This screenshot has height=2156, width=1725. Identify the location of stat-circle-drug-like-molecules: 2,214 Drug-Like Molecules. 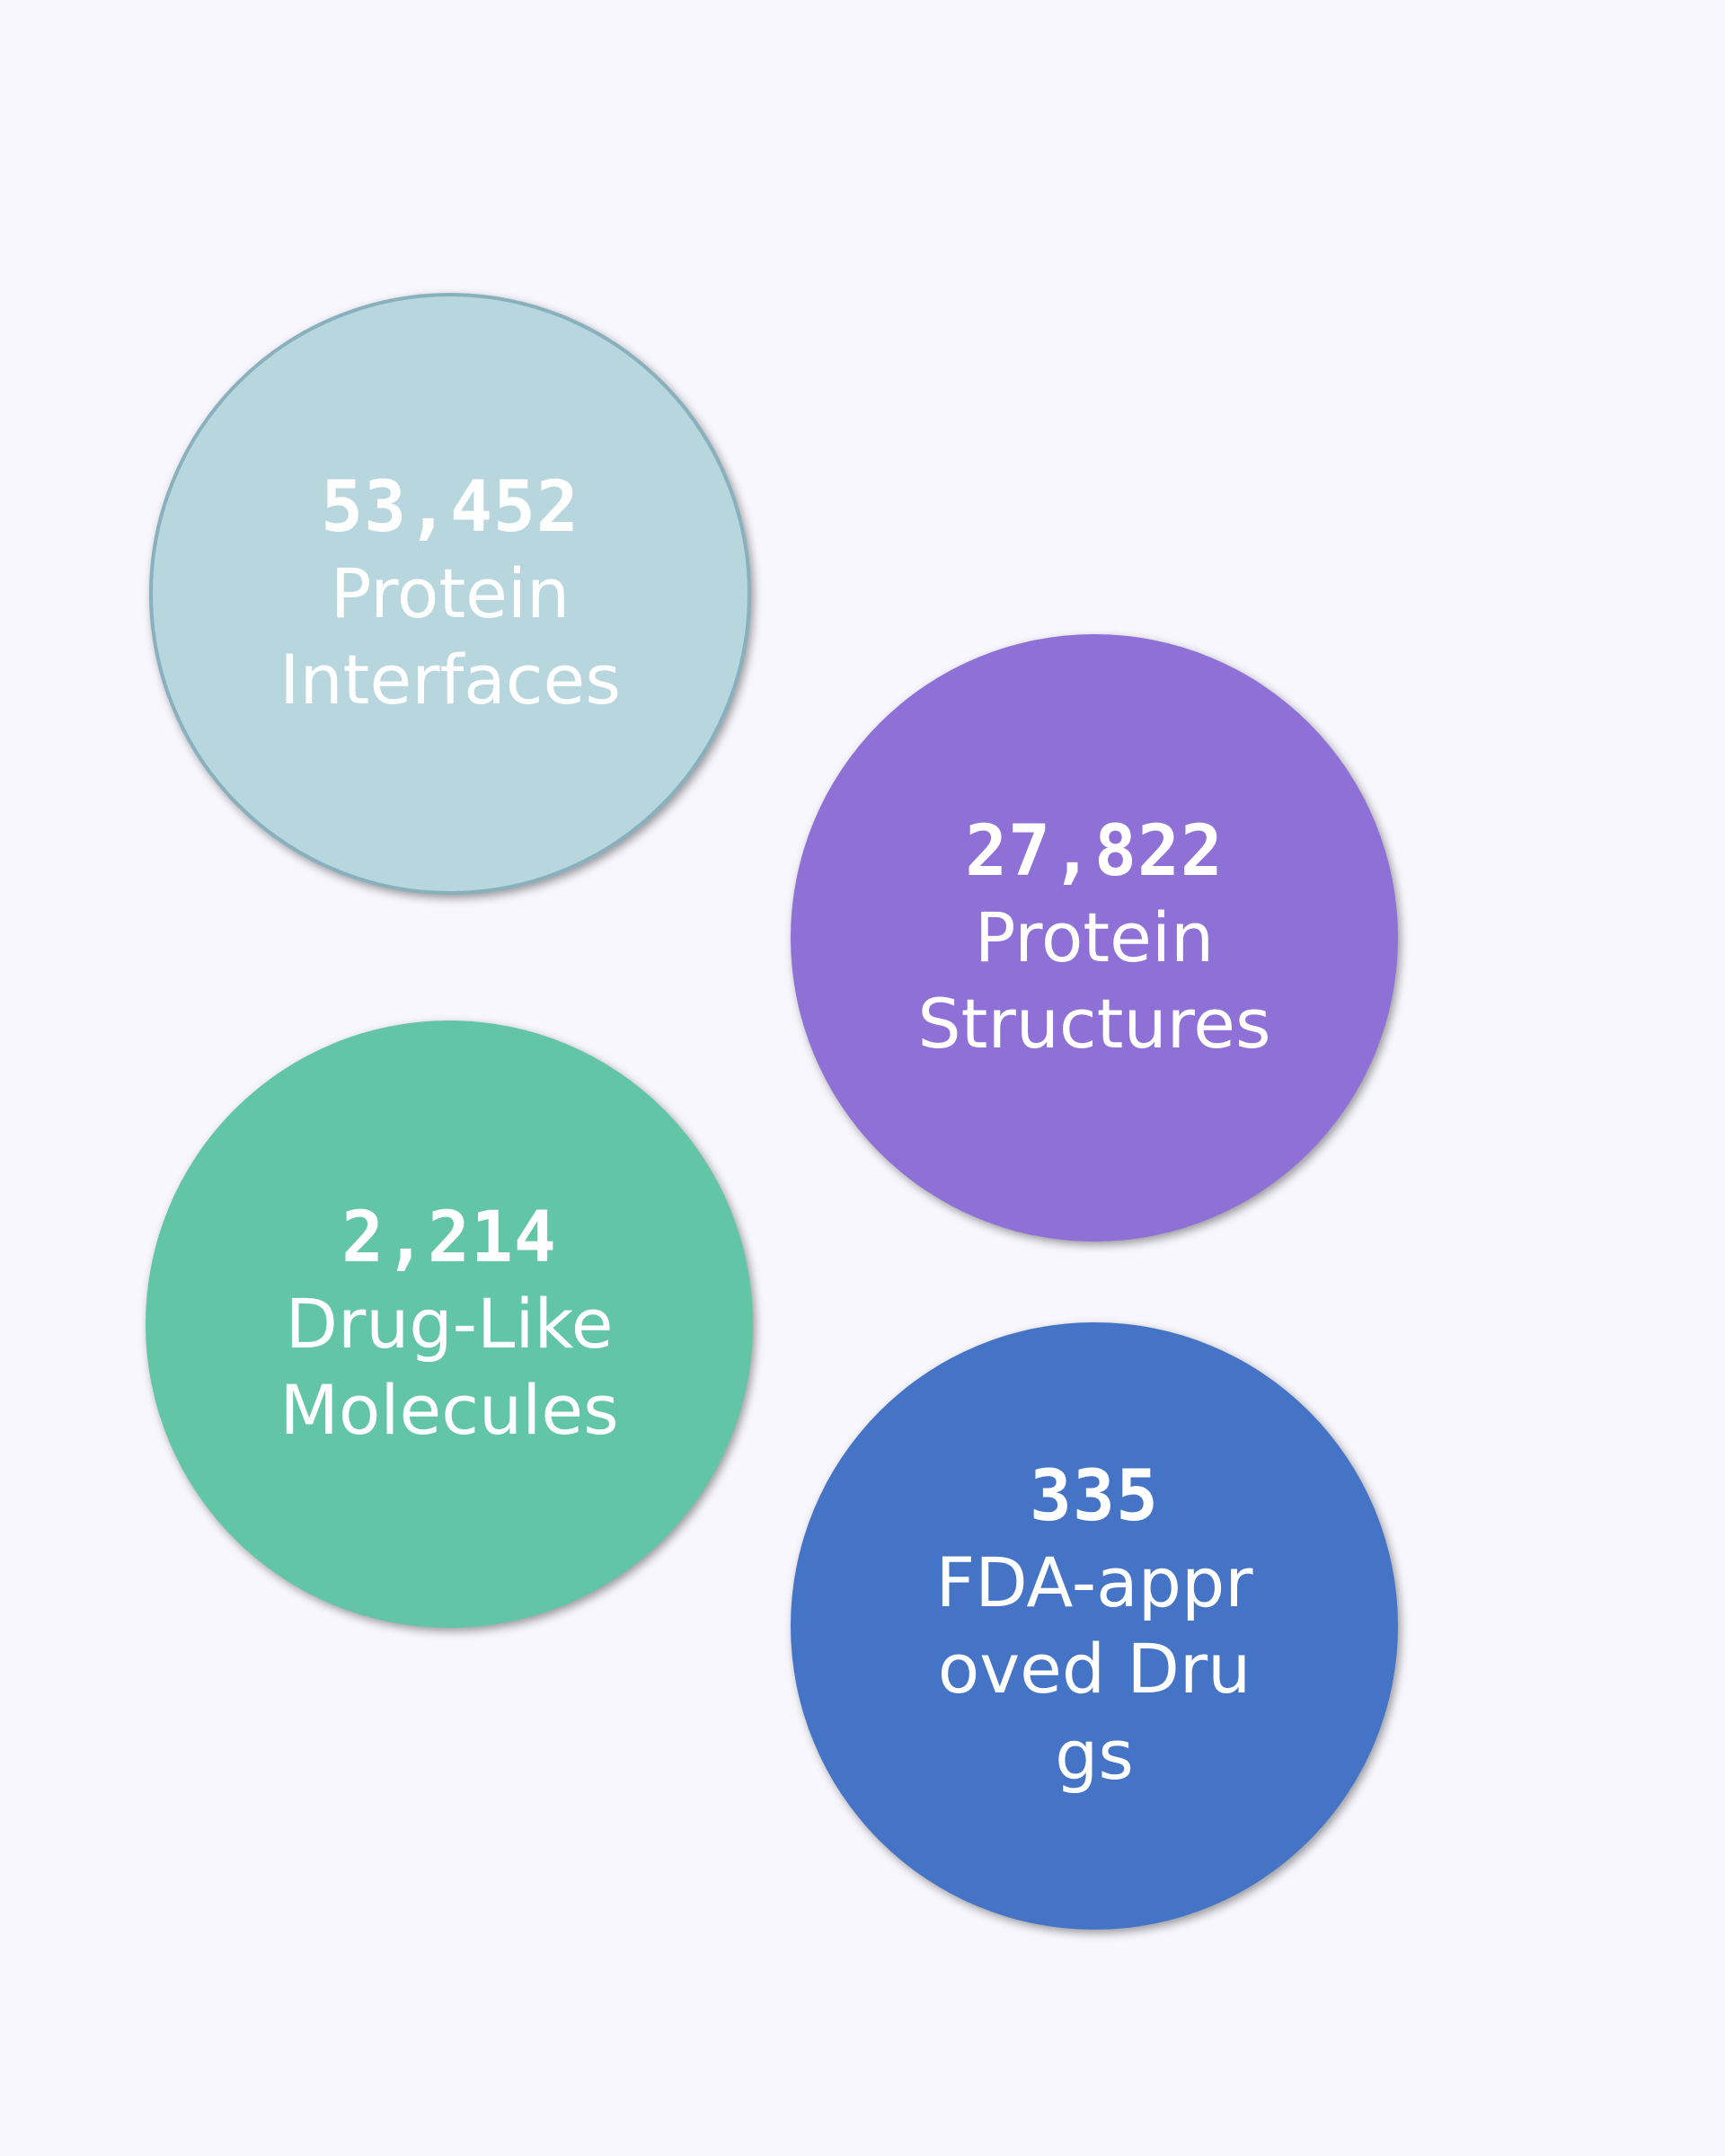
(449, 1324).